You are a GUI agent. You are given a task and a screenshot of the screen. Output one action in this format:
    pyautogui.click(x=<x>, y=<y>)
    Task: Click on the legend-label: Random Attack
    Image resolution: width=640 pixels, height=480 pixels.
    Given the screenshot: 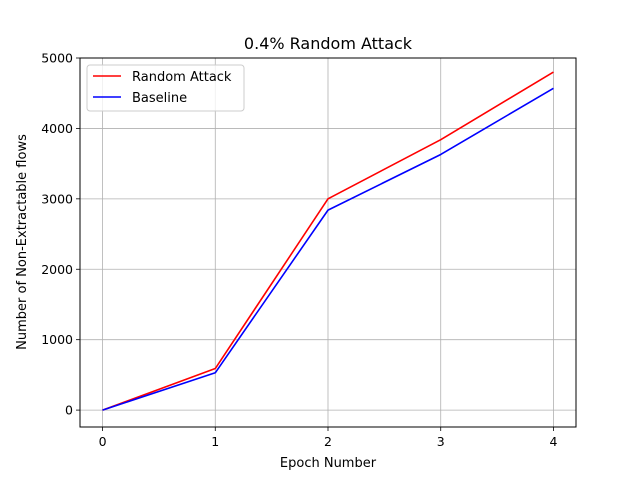 What is the action you would take?
    pyautogui.click(x=182, y=77)
    